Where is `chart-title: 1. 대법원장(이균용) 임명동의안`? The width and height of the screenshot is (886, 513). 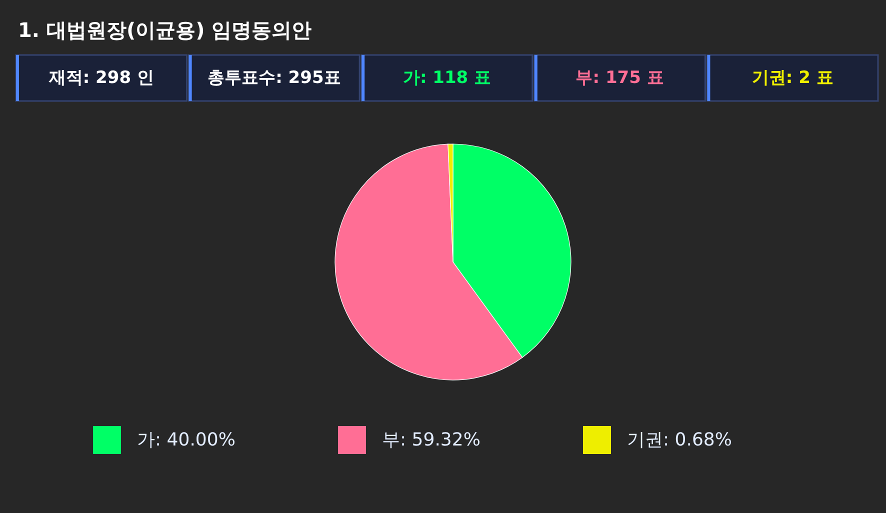 chart-title: 1. 대법원장(이균용) 임명동의안 is located at coordinates (165, 30).